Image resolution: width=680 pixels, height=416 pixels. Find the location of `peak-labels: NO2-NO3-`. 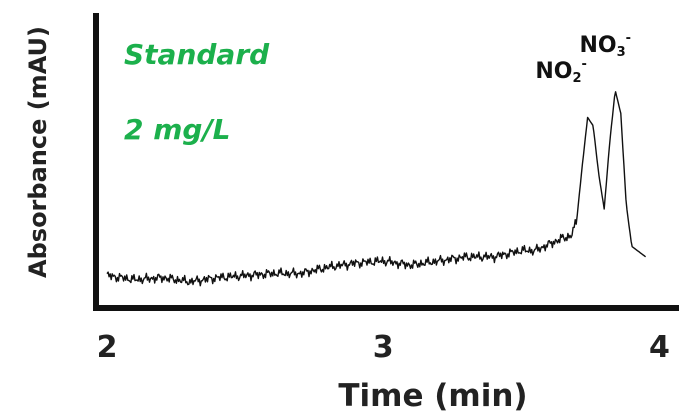

peak-labels: NO2-NO3- is located at coordinates (583, 58).